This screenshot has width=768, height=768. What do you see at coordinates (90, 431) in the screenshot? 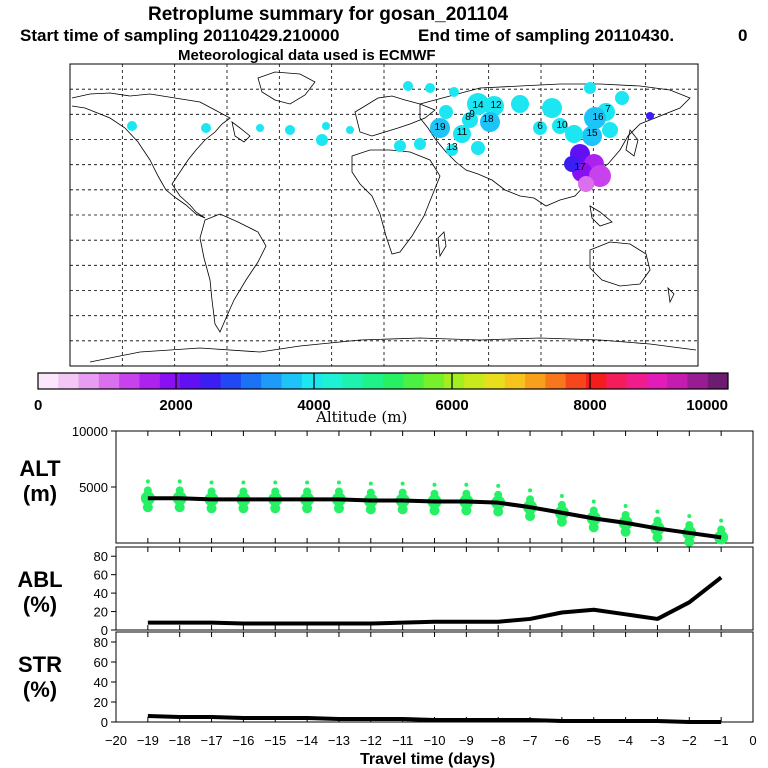
I see `y-tick-label: 10000` at bounding box center [90, 431].